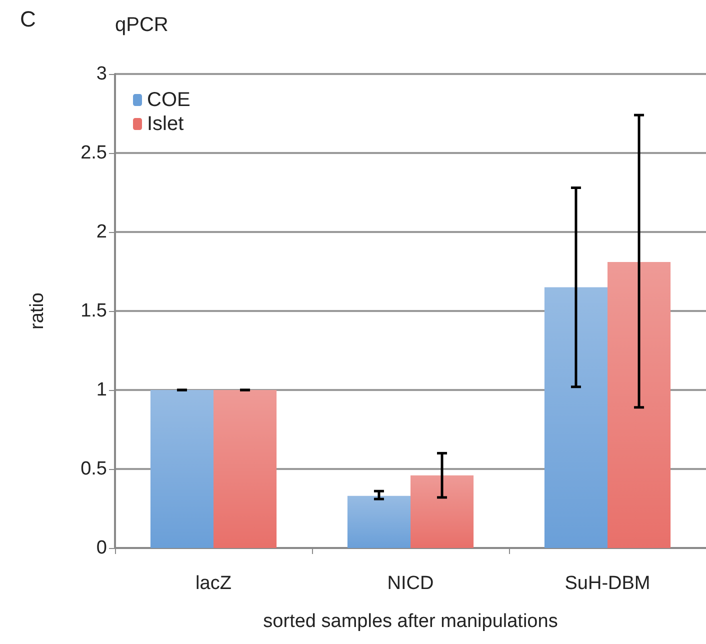 The image size is (706, 644). Describe the element at coordinates (141, 25) in the screenshot. I see `chart-title: qPCR` at that location.